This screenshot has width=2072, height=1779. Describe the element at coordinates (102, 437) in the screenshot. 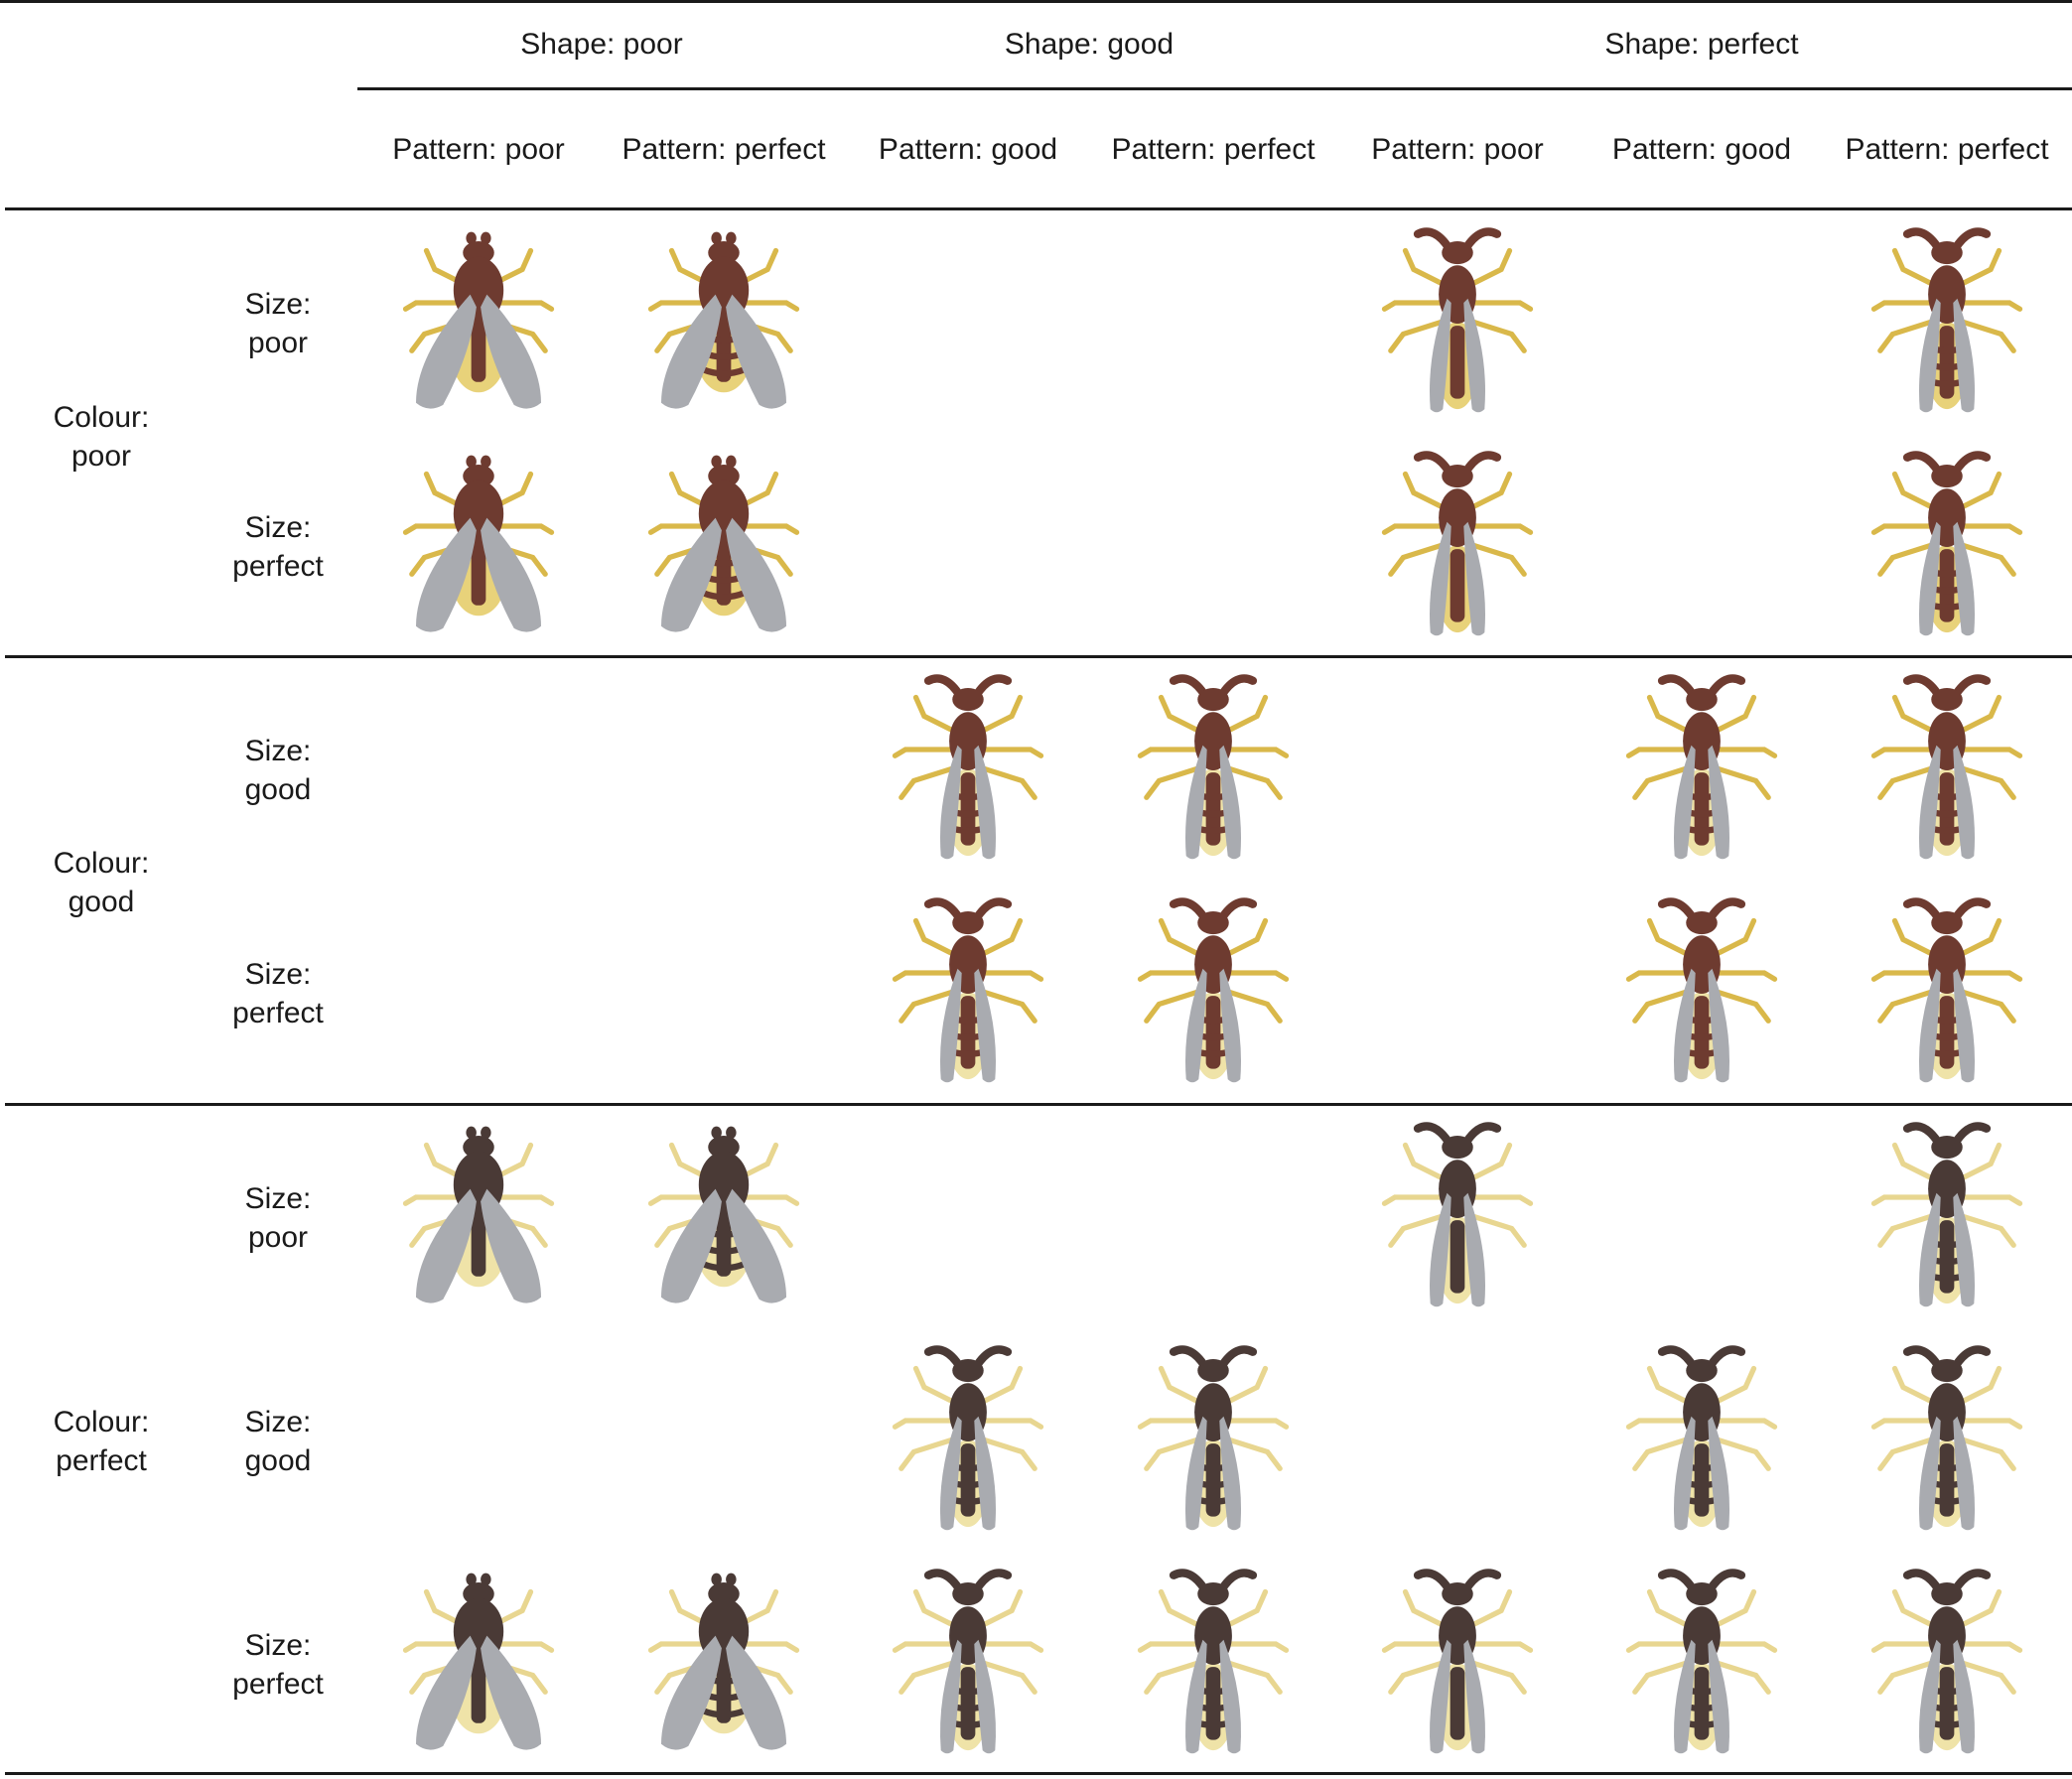

I see `colour-label-poor: Colour: poor` at that location.